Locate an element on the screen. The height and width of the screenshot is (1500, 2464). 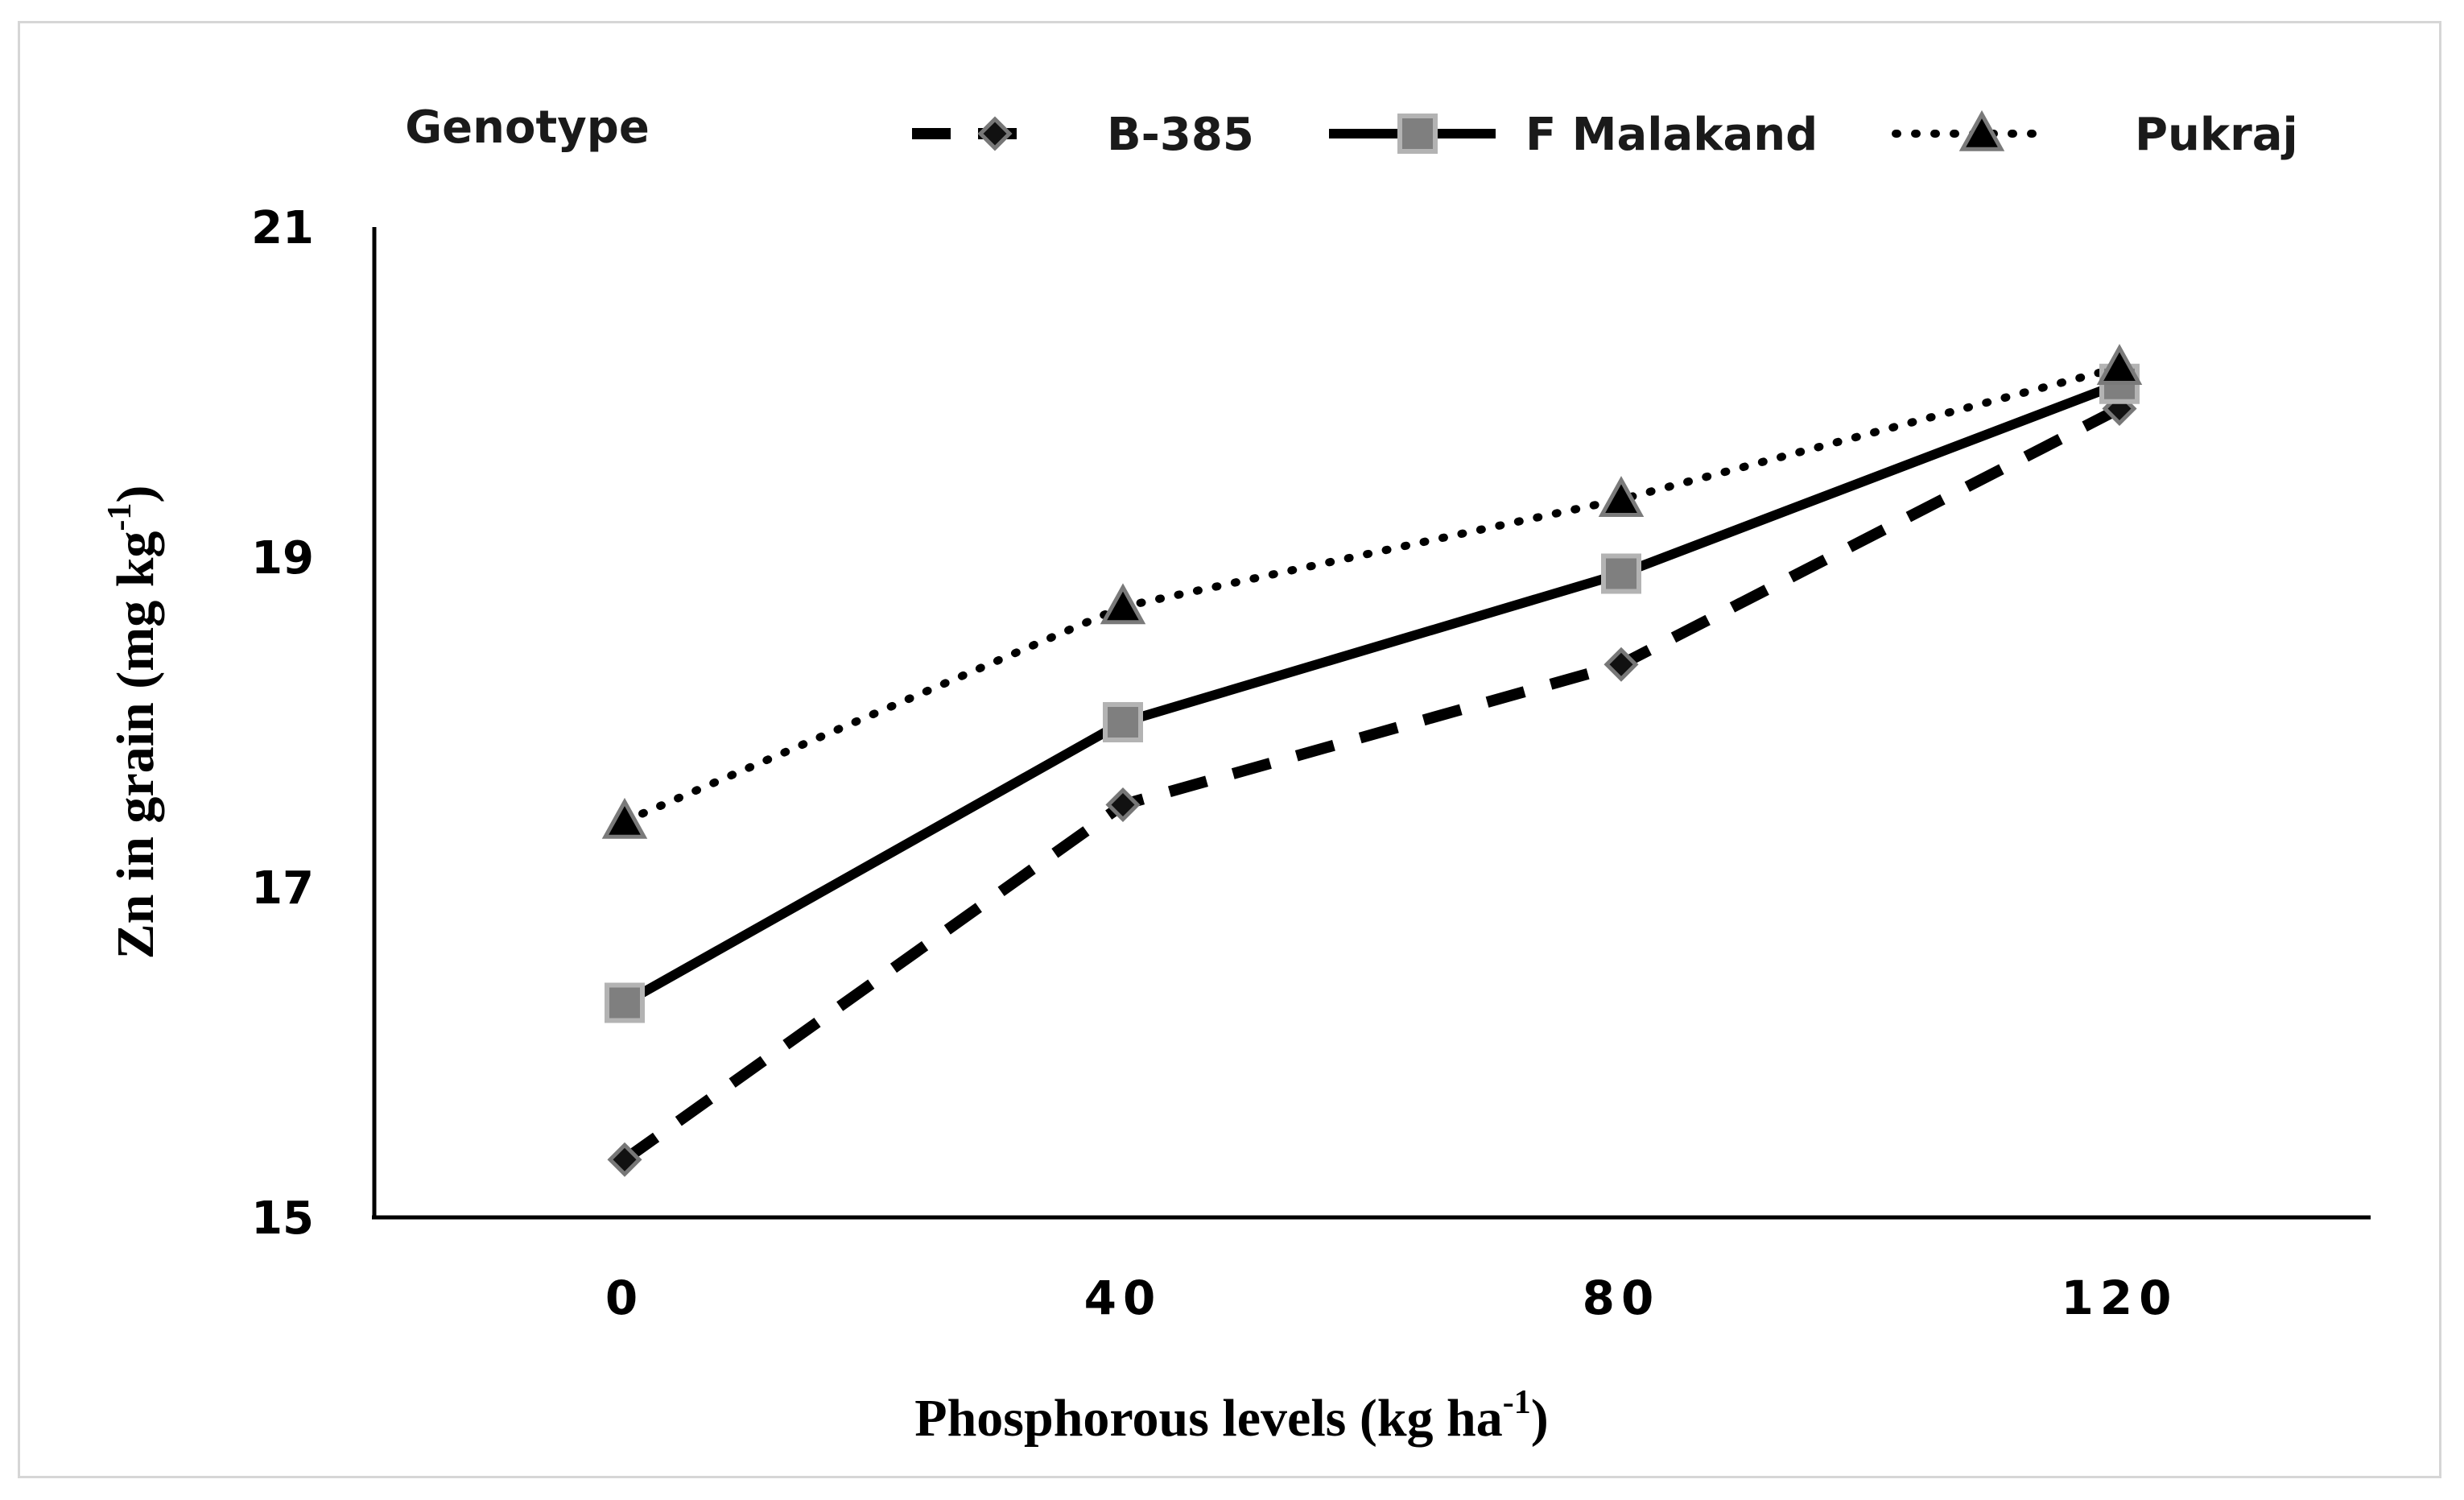
x-axis-title: Phosphorous levels (kg ha-1) is located at coordinates (1231, 1416).